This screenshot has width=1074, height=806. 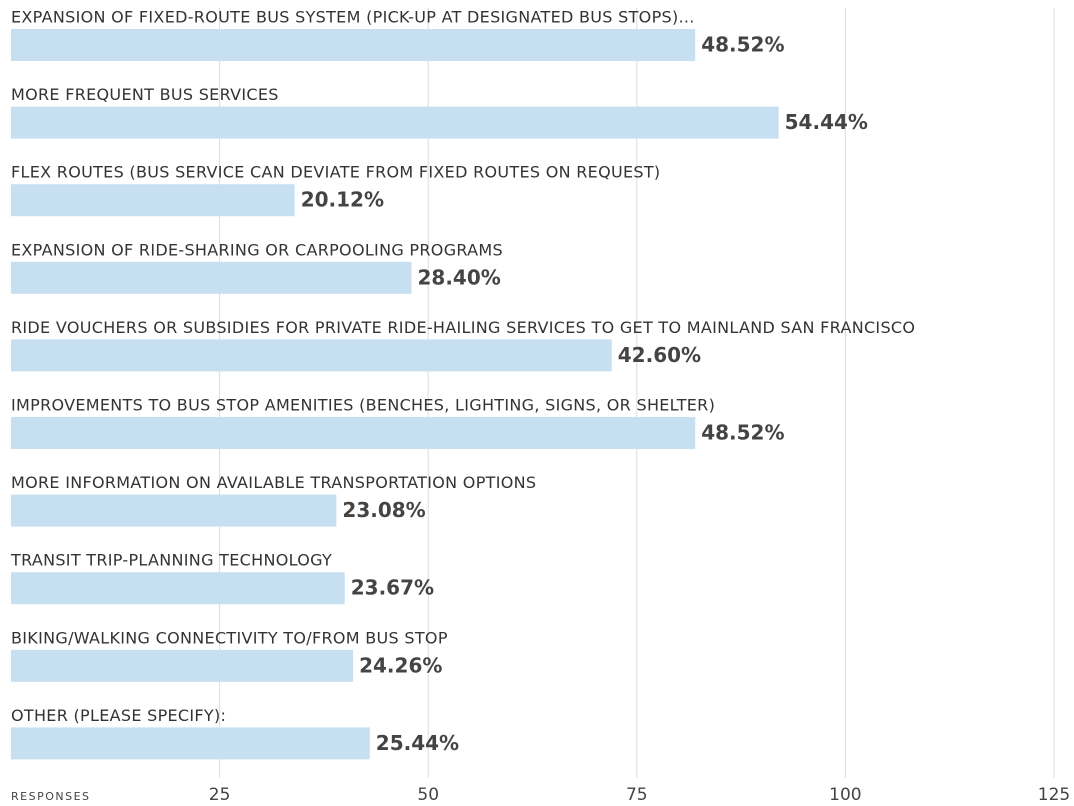 What do you see at coordinates (118, 715) in the screenshot?
I see `category-label: OTHER (PLEASE SPECIFY):` at bounding box center [118, 715].